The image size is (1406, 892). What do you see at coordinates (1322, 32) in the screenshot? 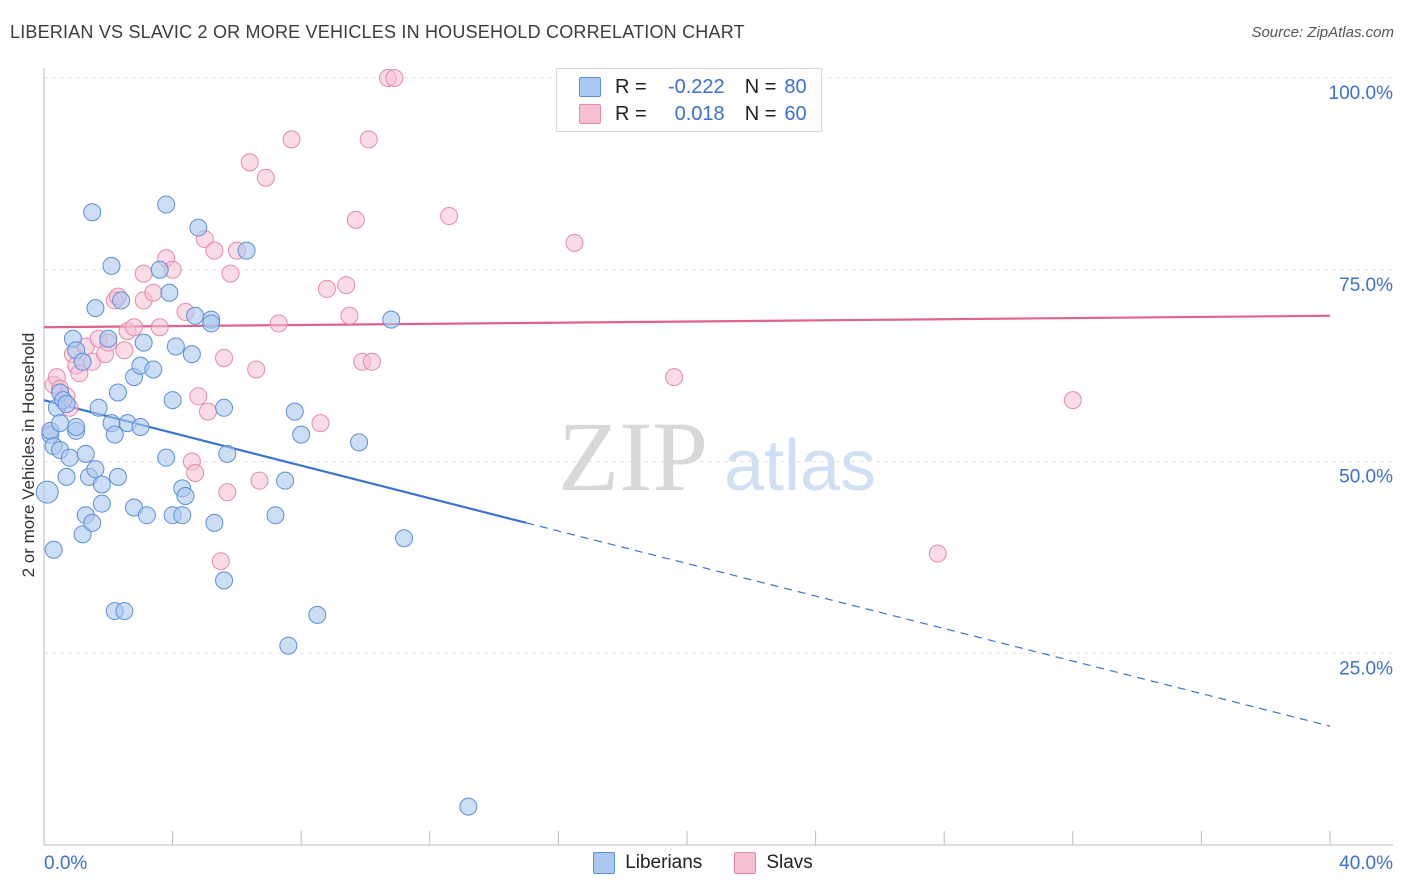
I see `source-label: Source: ZipAtlas.com` at bounding box center [1322, 32].